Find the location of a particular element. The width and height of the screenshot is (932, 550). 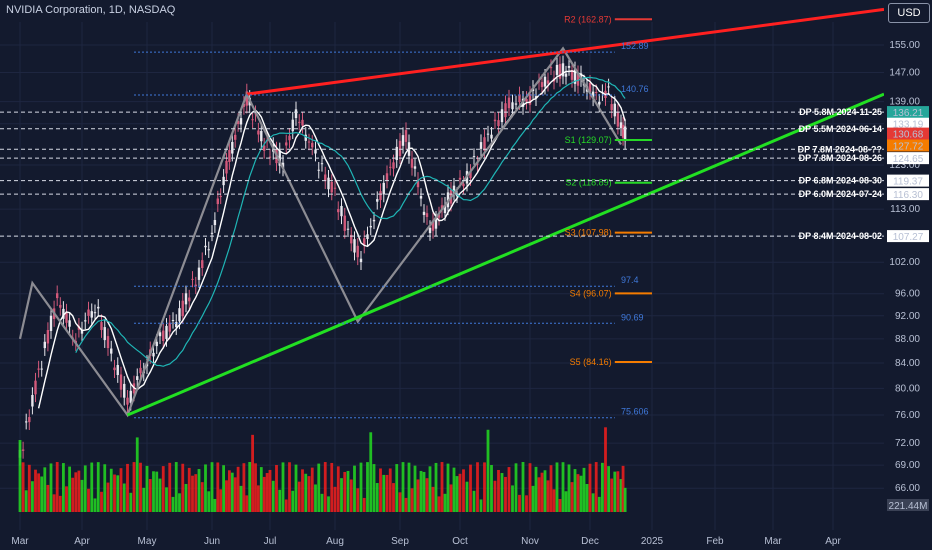

price-tick: 123.00 is located at coordinates (904, 165).